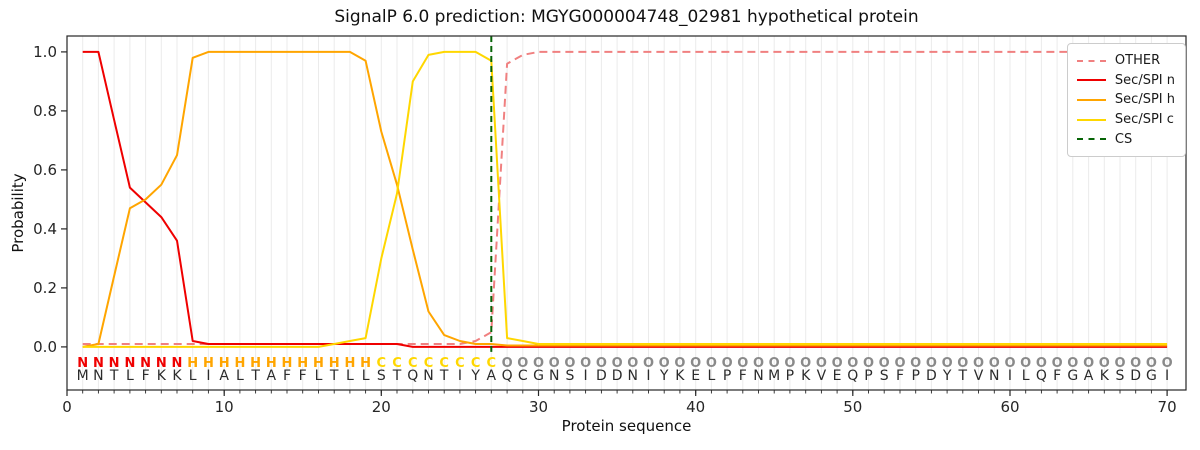 The height and width of the screenshot is (450, 1200). What do you see at coordinates (67, 407) in the screenshot?
I see `svg-text: 0` at bounding box center [67, 407].